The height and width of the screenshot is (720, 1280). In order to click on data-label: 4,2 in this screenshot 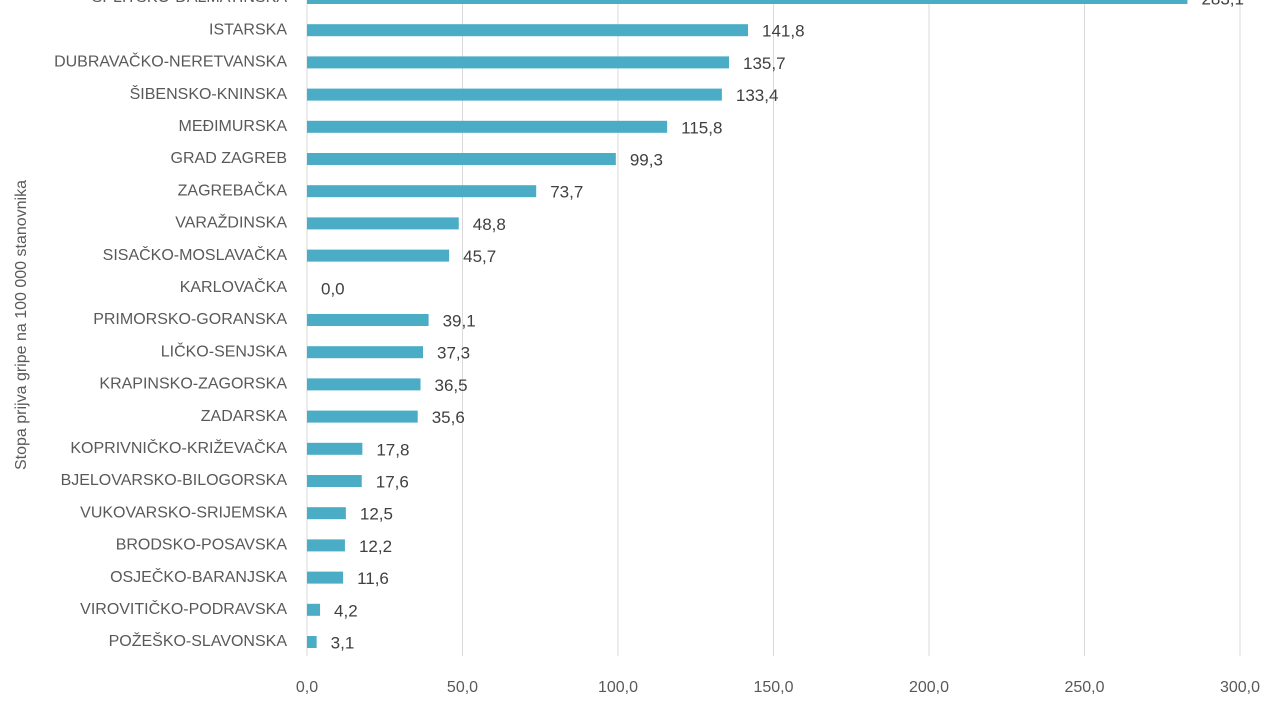, I will do `click(346, 610)`.